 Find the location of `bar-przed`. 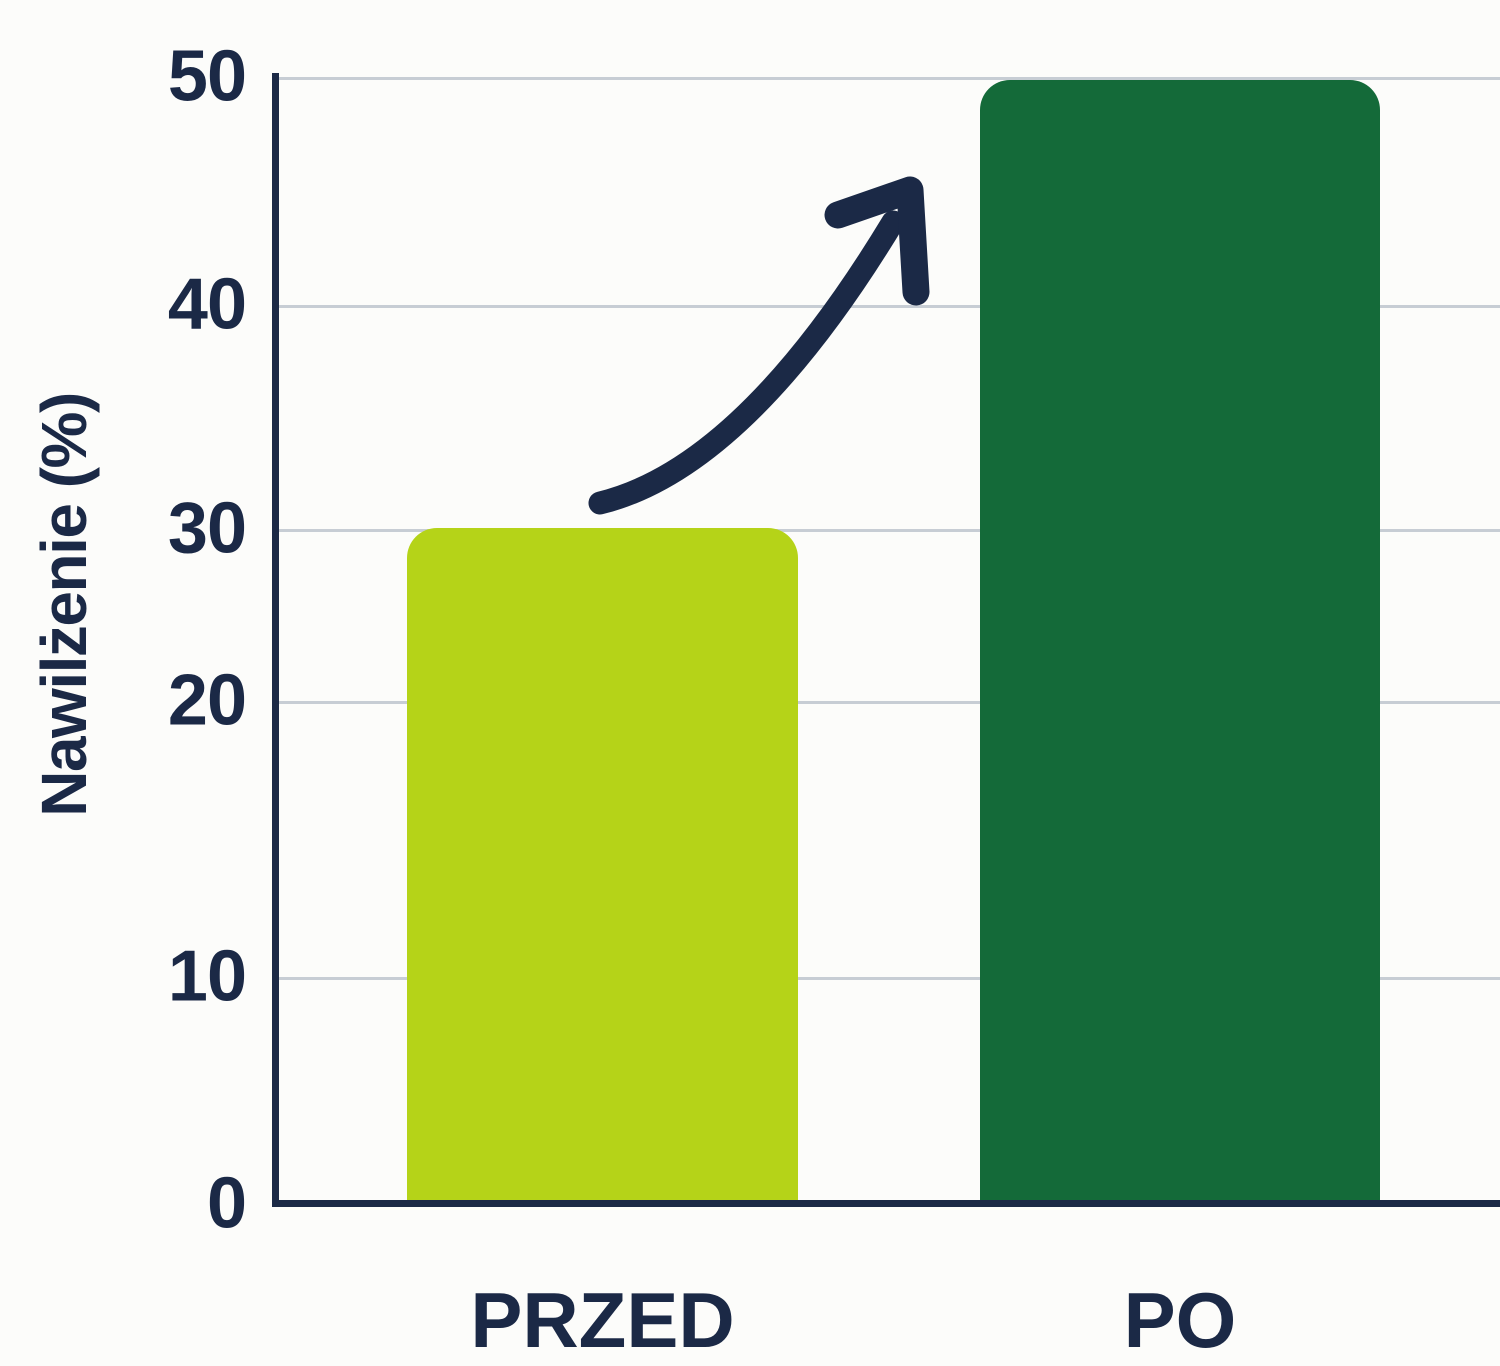

bar-przed is located at coordinates (602, 866).